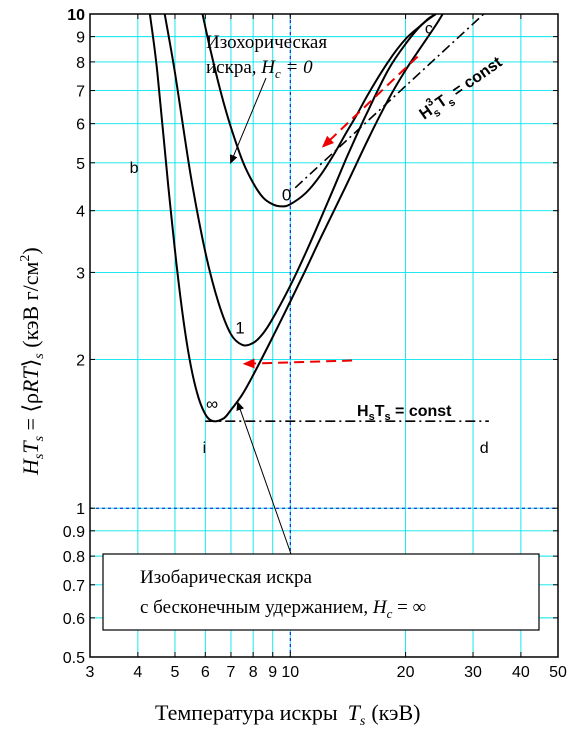 This screenshot has height=731, width=572. Describe the element at coordinates (406, 672) in the screenshot. I see `x-tick-label: 20` at that location.